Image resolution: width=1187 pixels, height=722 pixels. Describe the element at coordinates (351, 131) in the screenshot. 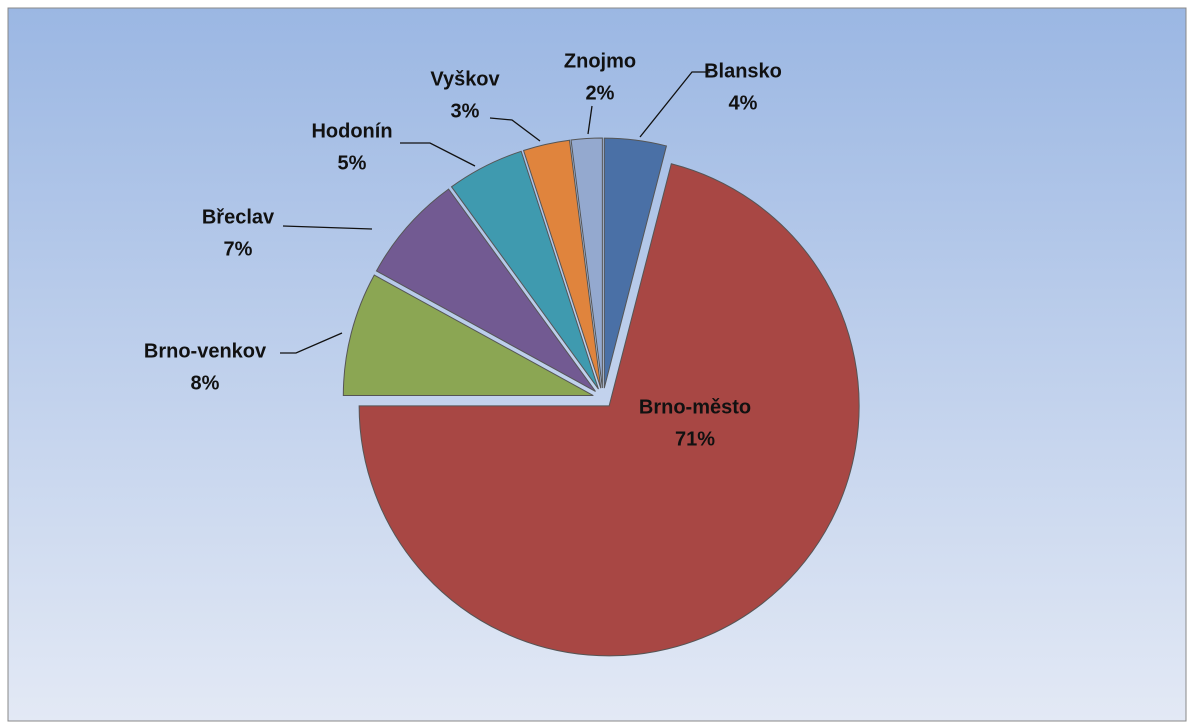

I see `slice-label: Hodonín` at that location.